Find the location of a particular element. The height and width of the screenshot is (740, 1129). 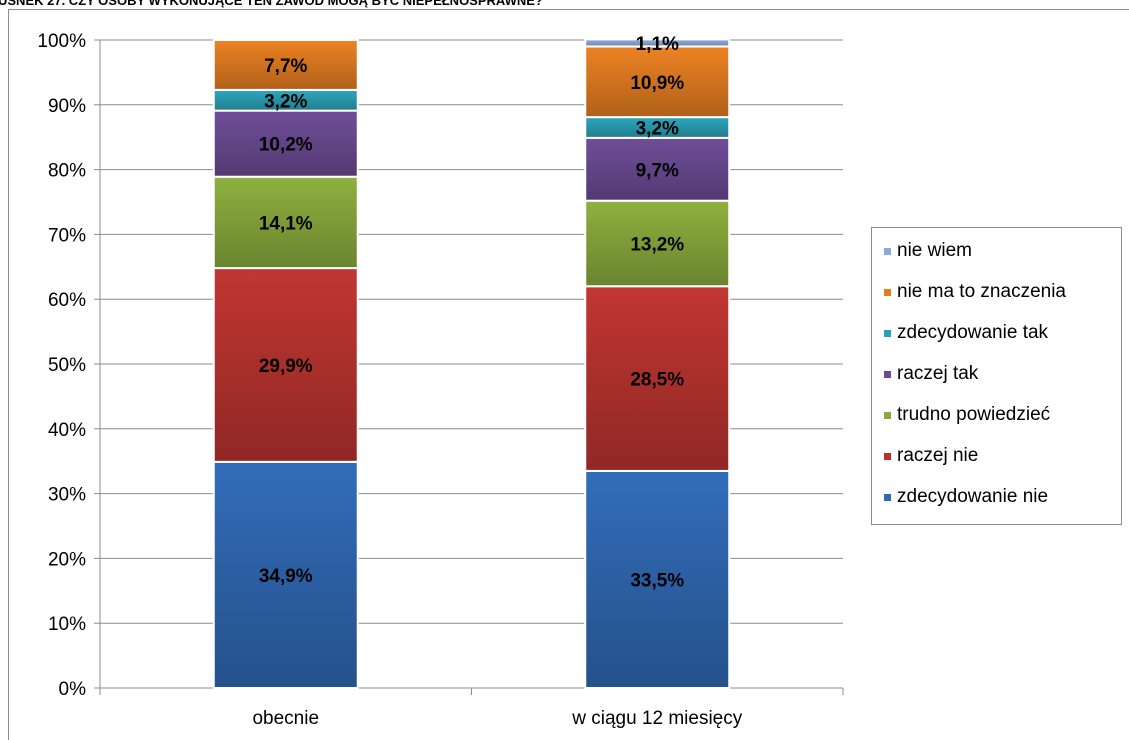

data-label: 33,5% is located at coordinates (657, 580).